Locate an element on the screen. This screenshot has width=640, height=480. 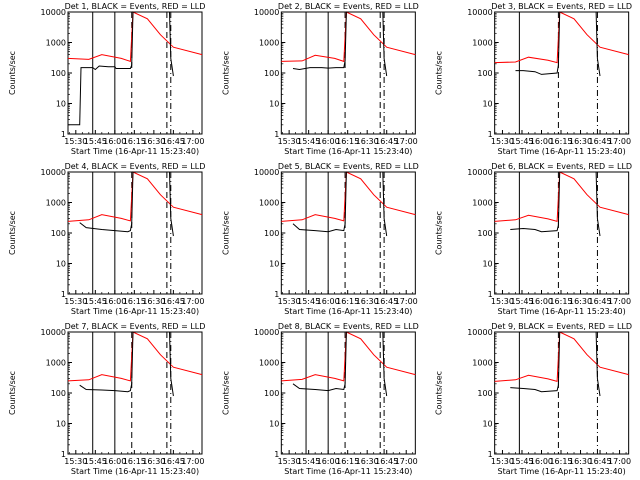
panel-title: Det 2, BLACK = Events, RED = LLD is located at coordinates (348, 6).